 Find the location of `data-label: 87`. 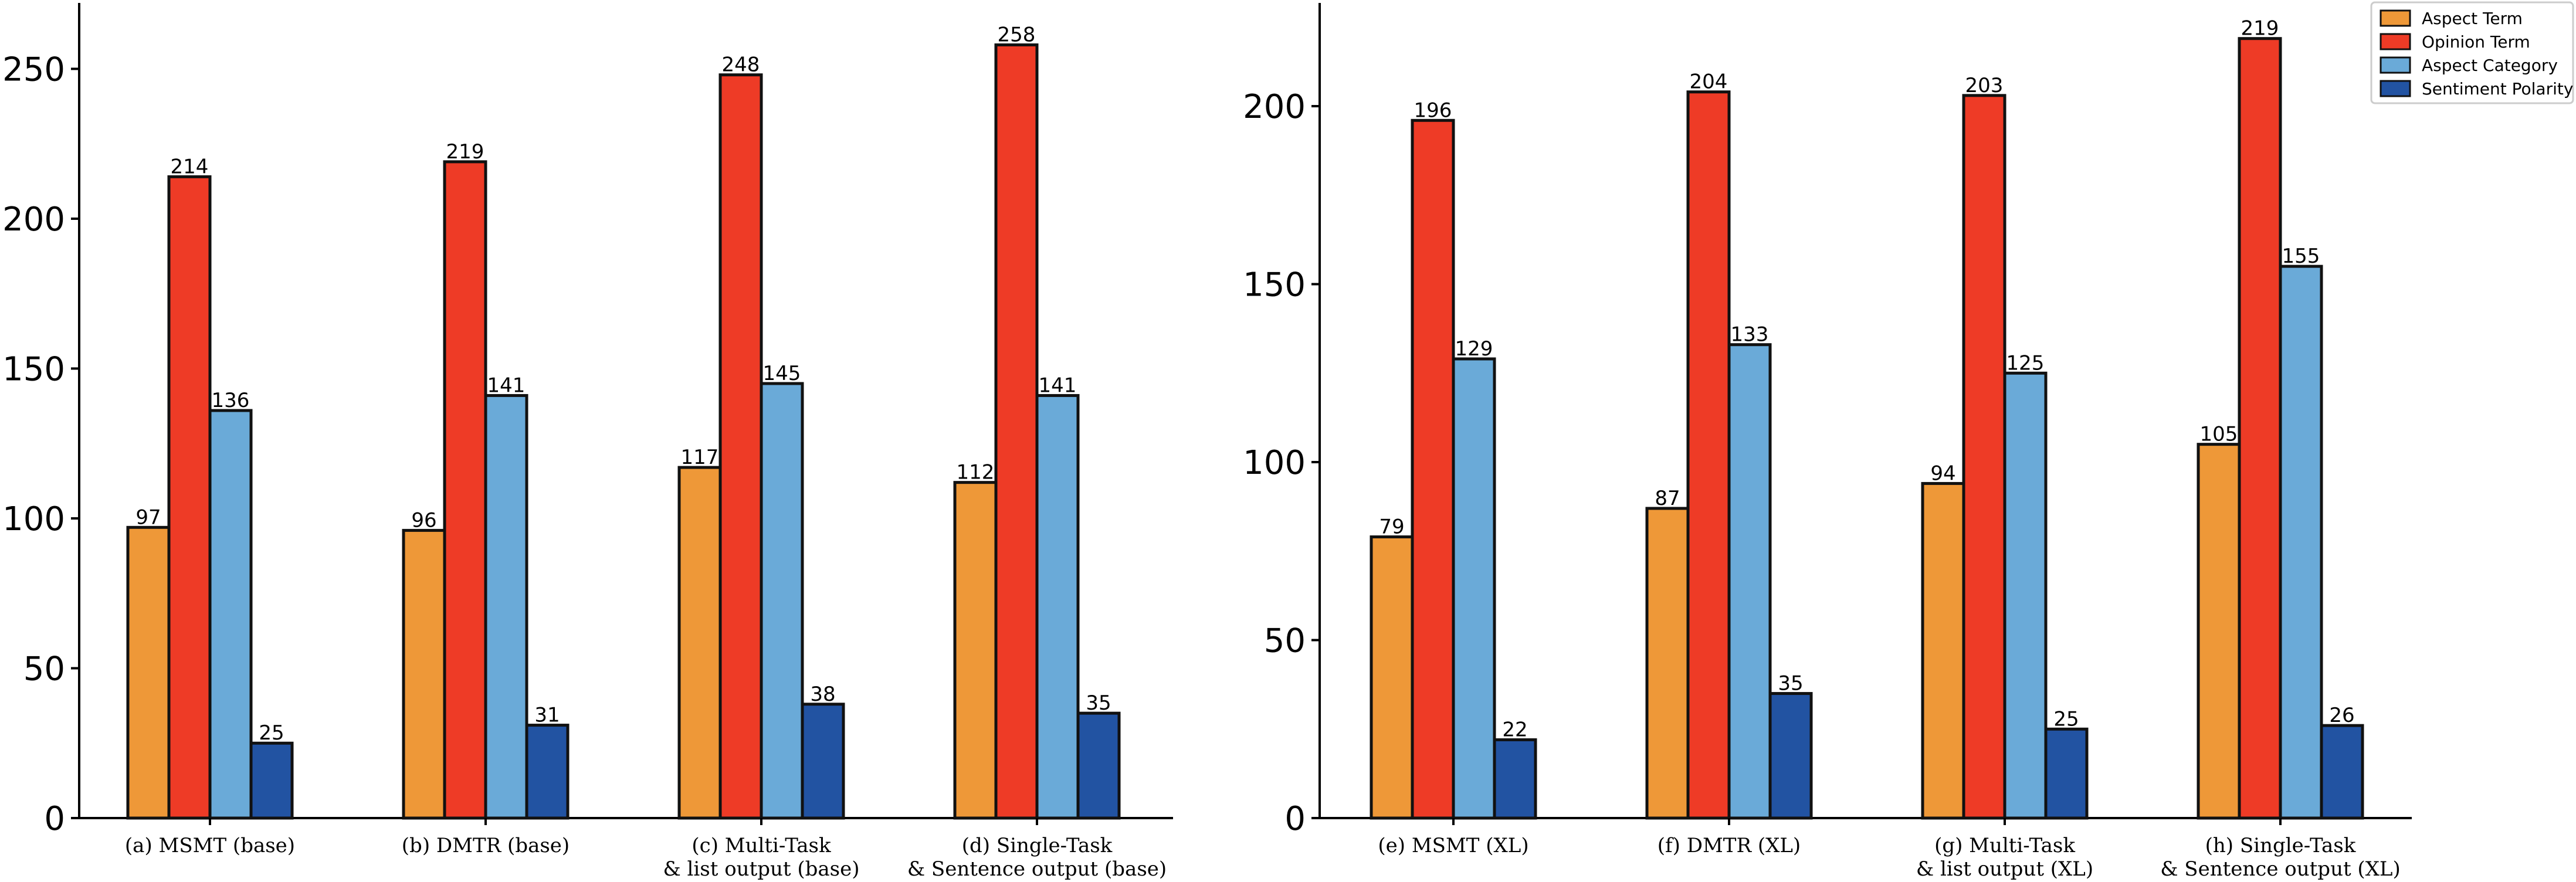

data-label: 87 is located at coordinates (1667, 498).